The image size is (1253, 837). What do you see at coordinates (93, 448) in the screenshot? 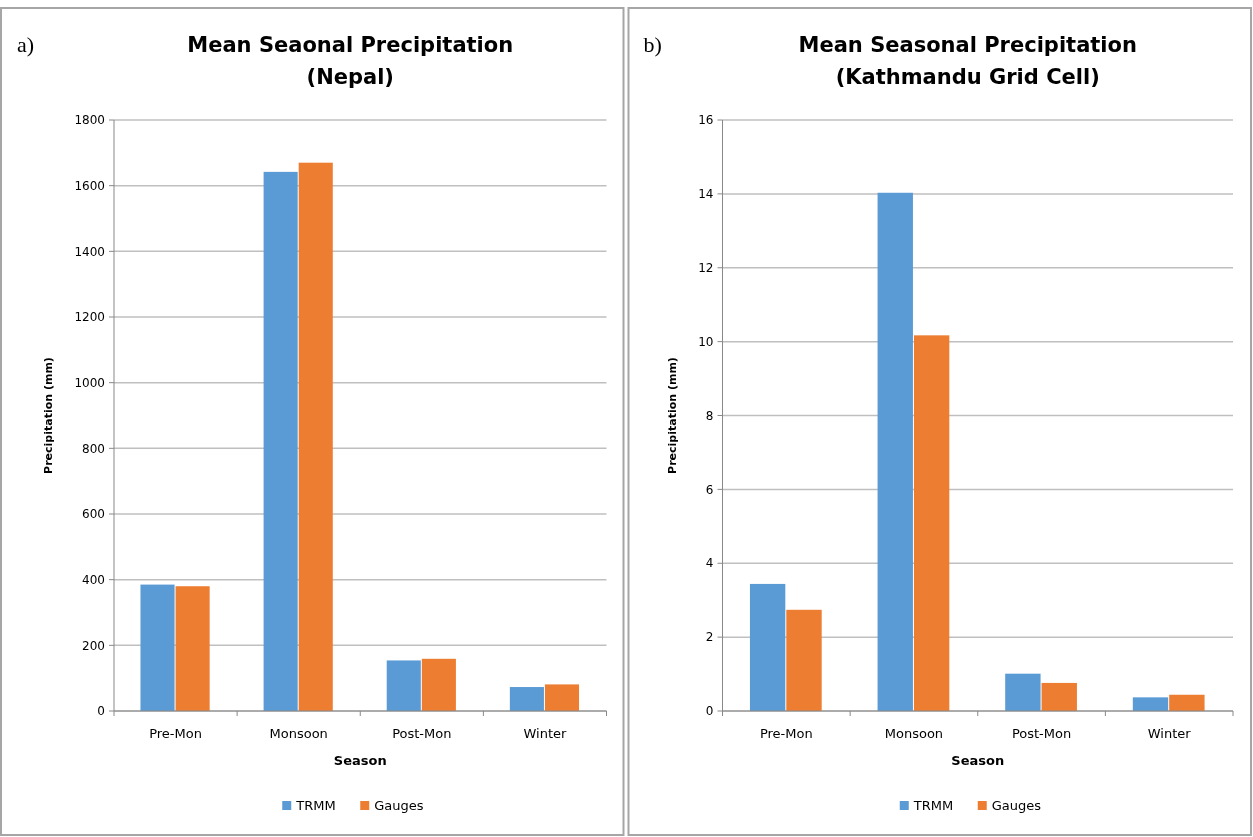
I see `y-tick-label: 800` at bounding box center [93, 448].